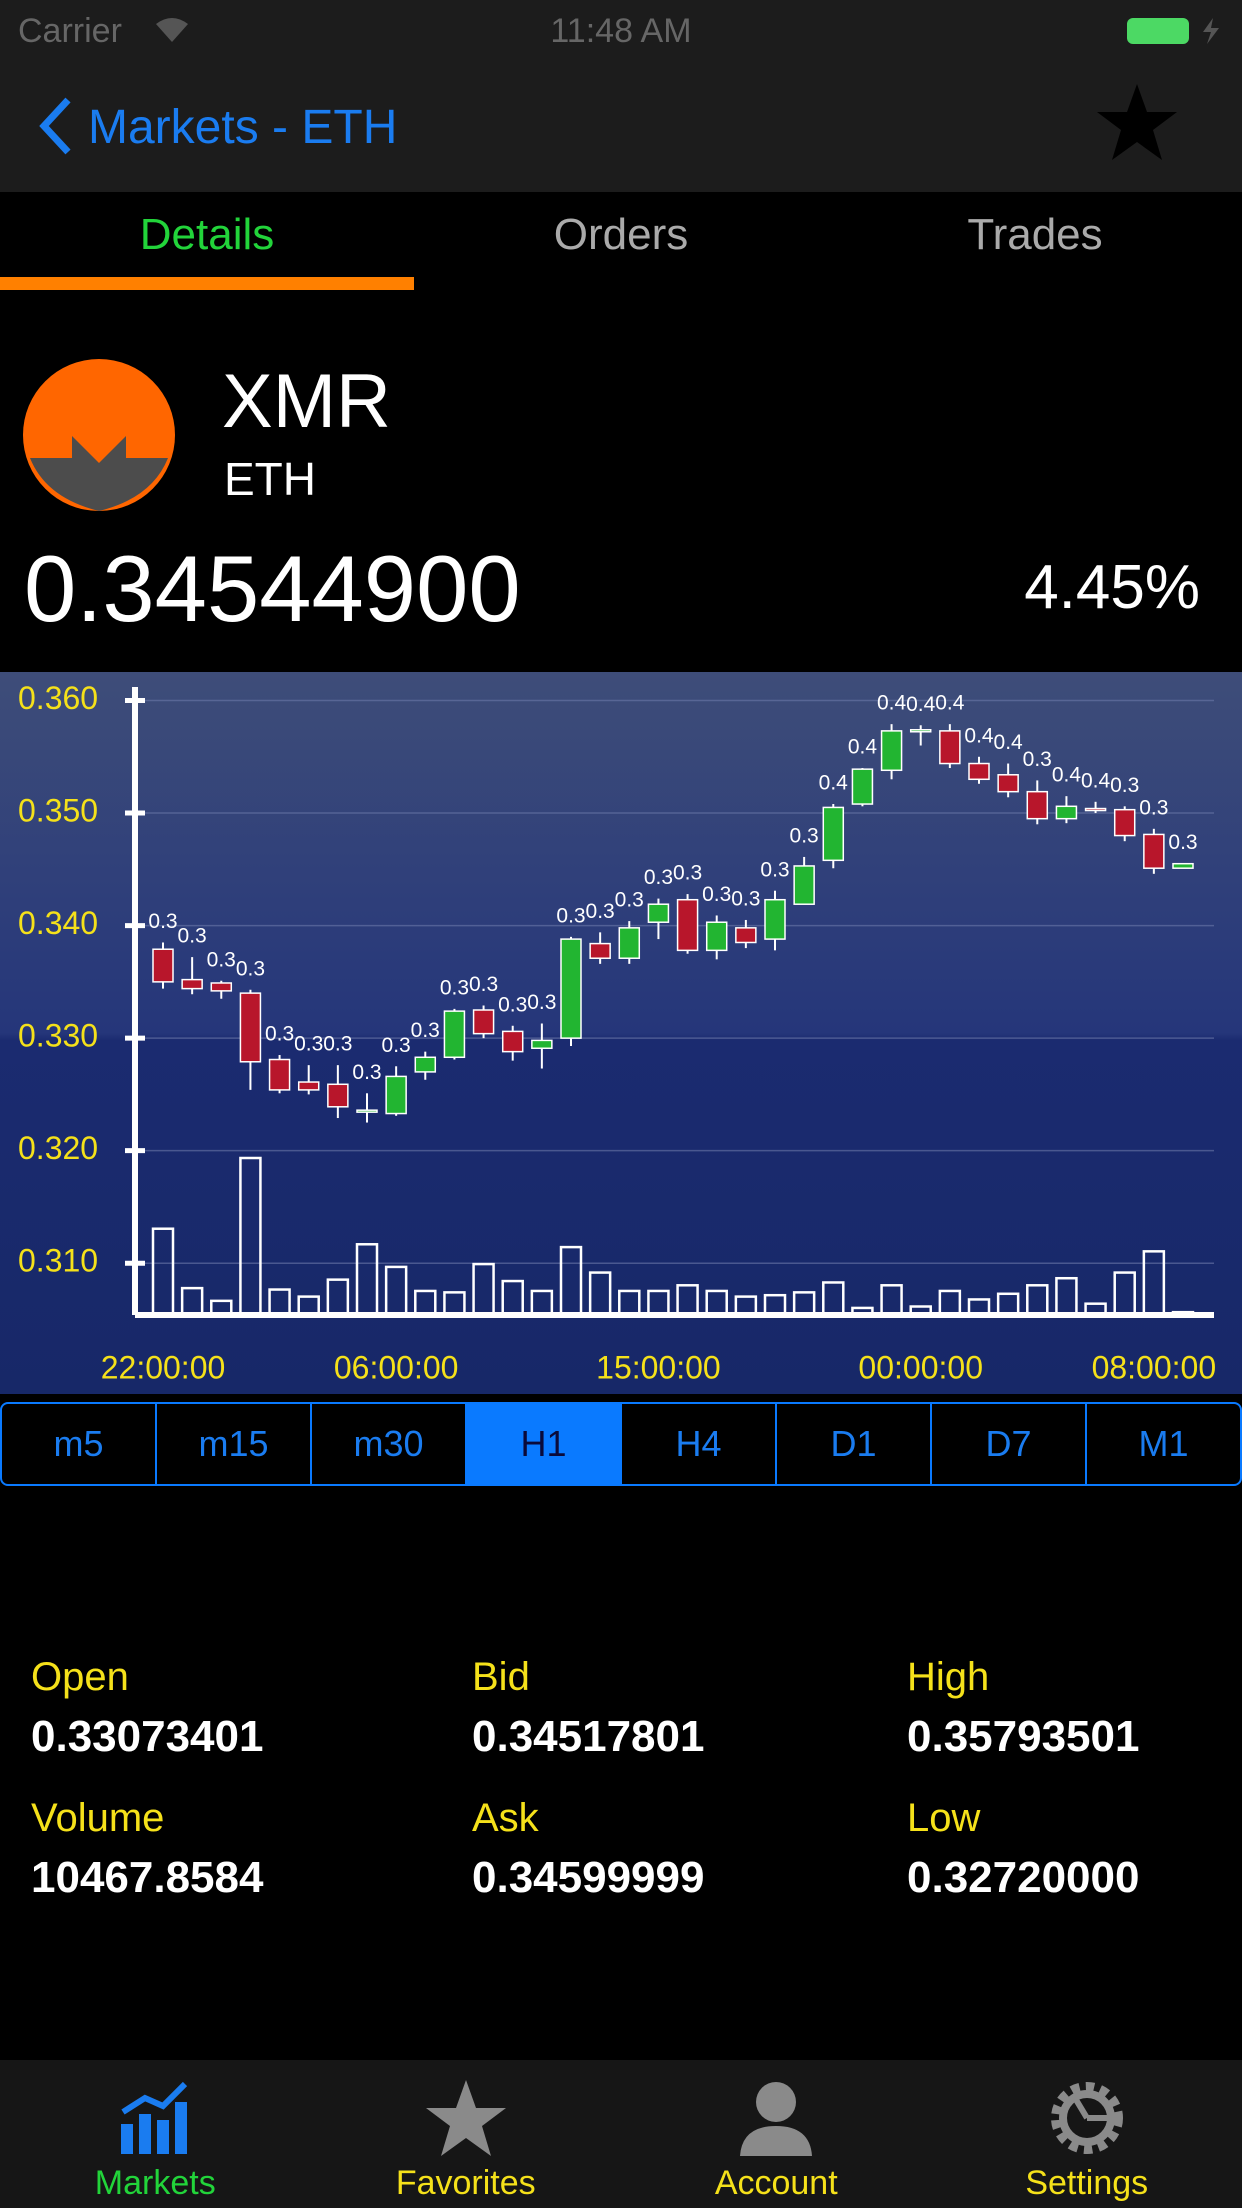  What do you see at coordinates (505, 1818) in the screenshot?
I see `stat-label: Ask` at bounding box center [505, 1818].